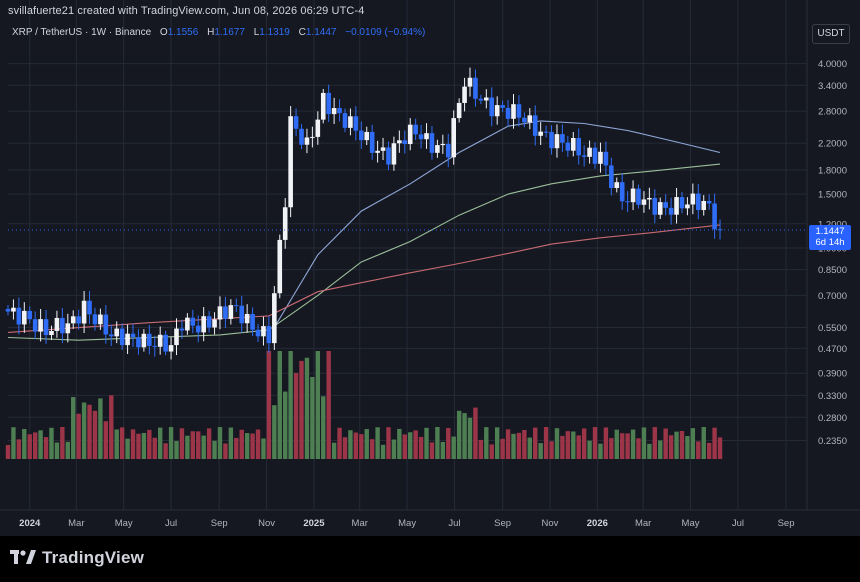 The height and width of the screenshot is (582, 860). Describe the element at coordinates (643, 523) in the screenshot. I see `x-tick-label: Mar` at that location.